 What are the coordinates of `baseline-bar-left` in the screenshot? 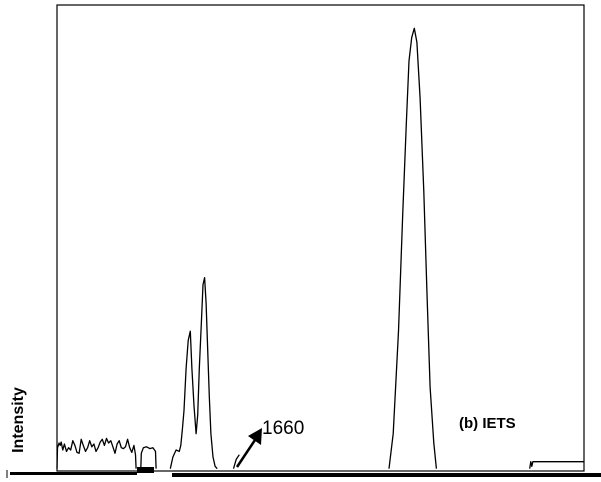 It's located at (73, 473).